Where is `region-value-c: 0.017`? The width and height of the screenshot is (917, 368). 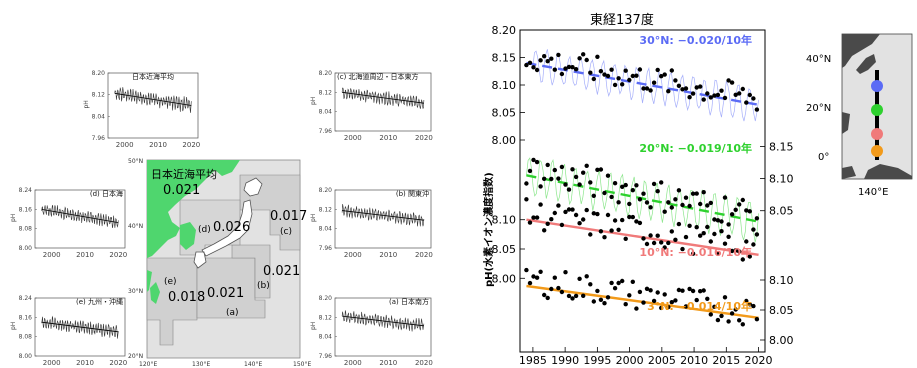
region-value-c: 0.017 is located at coordinates (288, 216).